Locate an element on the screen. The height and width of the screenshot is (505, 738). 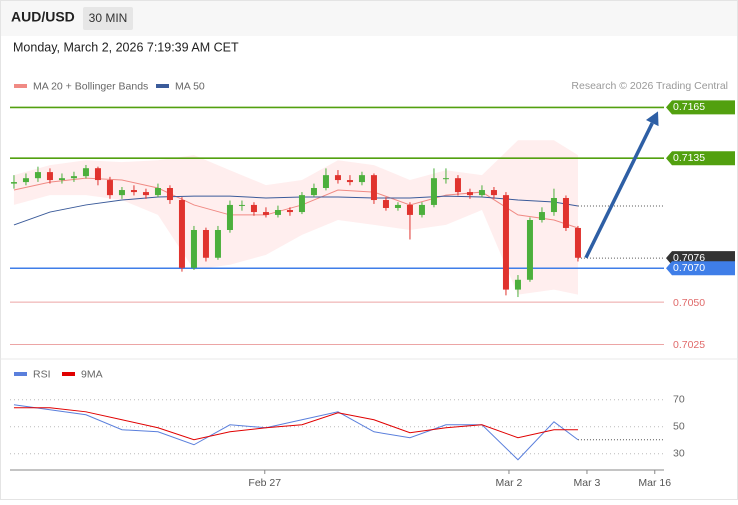
level-label: 0.7025 is located at coordinates (689, 345).